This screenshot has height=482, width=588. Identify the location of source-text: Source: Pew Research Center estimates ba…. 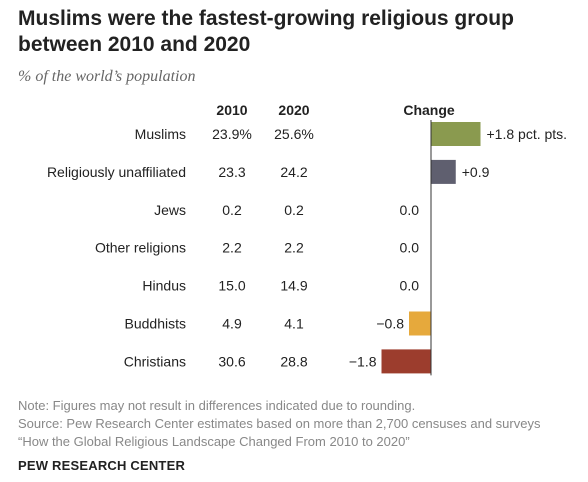
(279, 423).